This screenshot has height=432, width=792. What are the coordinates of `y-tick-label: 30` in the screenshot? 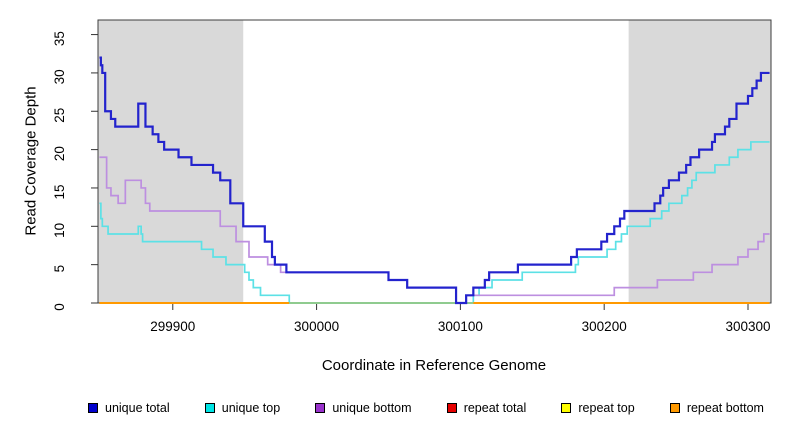 It's located at (59, 76).